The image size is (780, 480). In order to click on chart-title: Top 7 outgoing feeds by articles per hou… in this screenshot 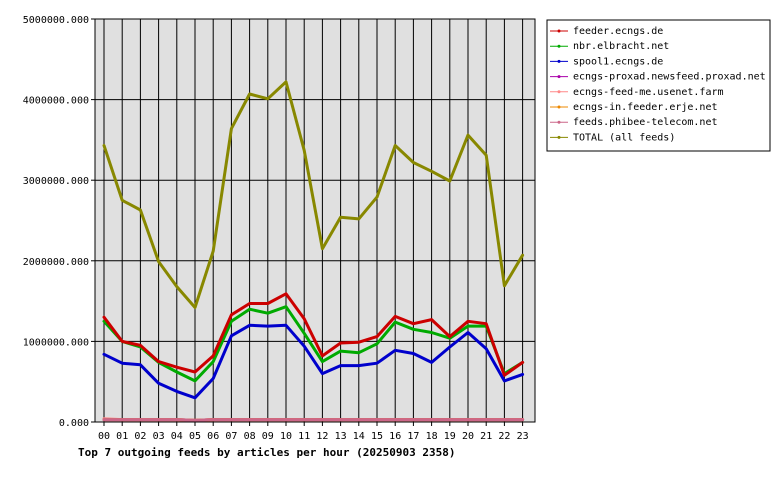, I will do `click(267, 452)`.